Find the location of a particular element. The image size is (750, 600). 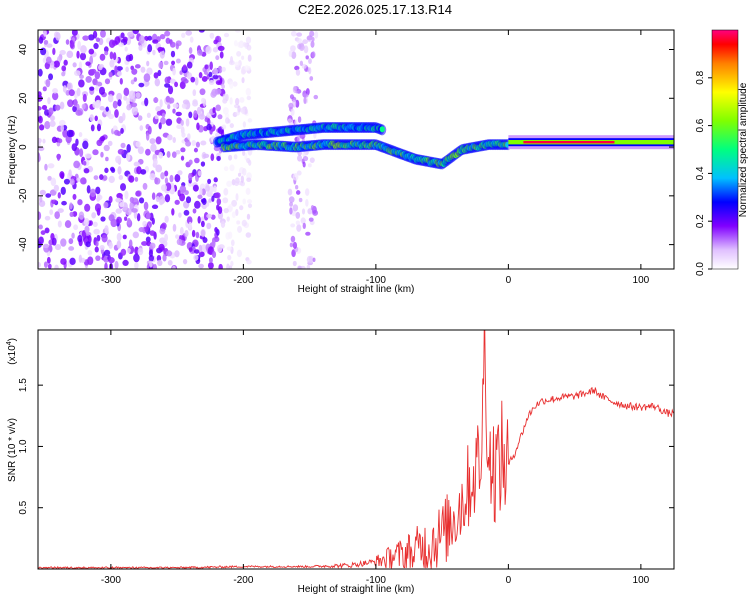

colorbar-ticks: 0.0 0.2 0.4 0.6 0.8 is located at coordinates (703, 173).